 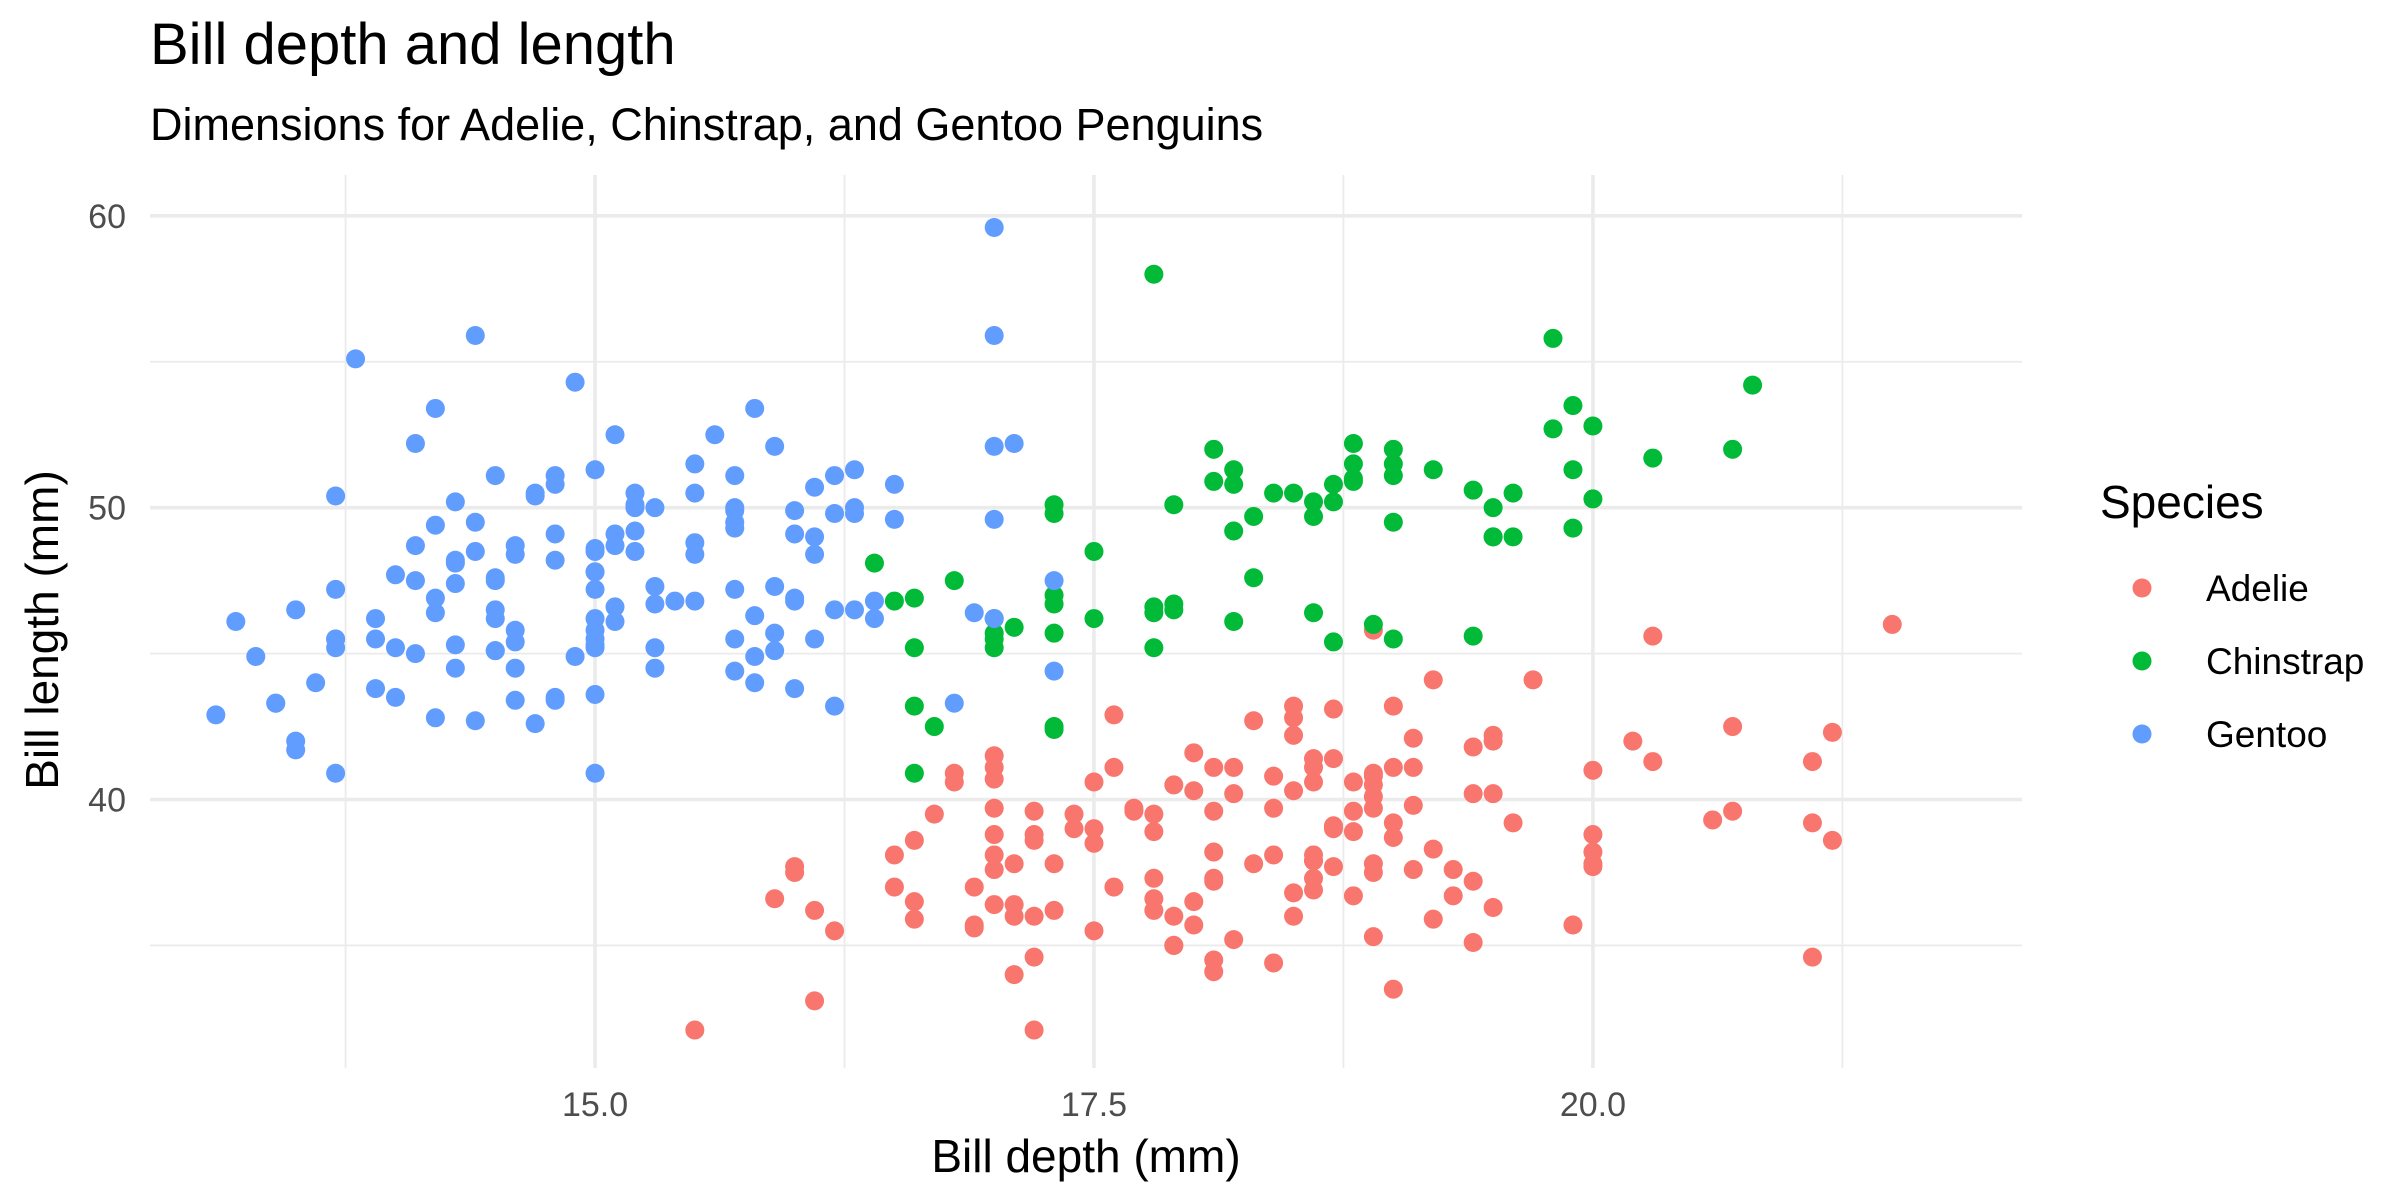 I want to click on legend-label: Gentoo, so click(x=2266, y=734).